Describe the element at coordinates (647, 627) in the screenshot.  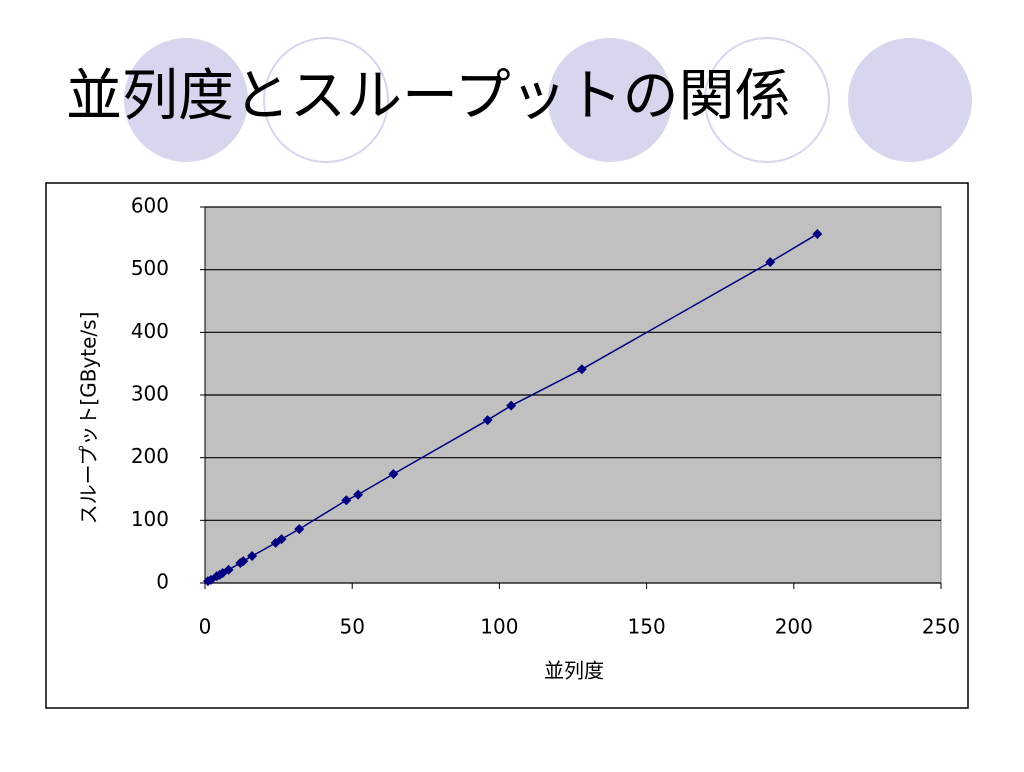
I see `x-tick-label: 150` at that location.